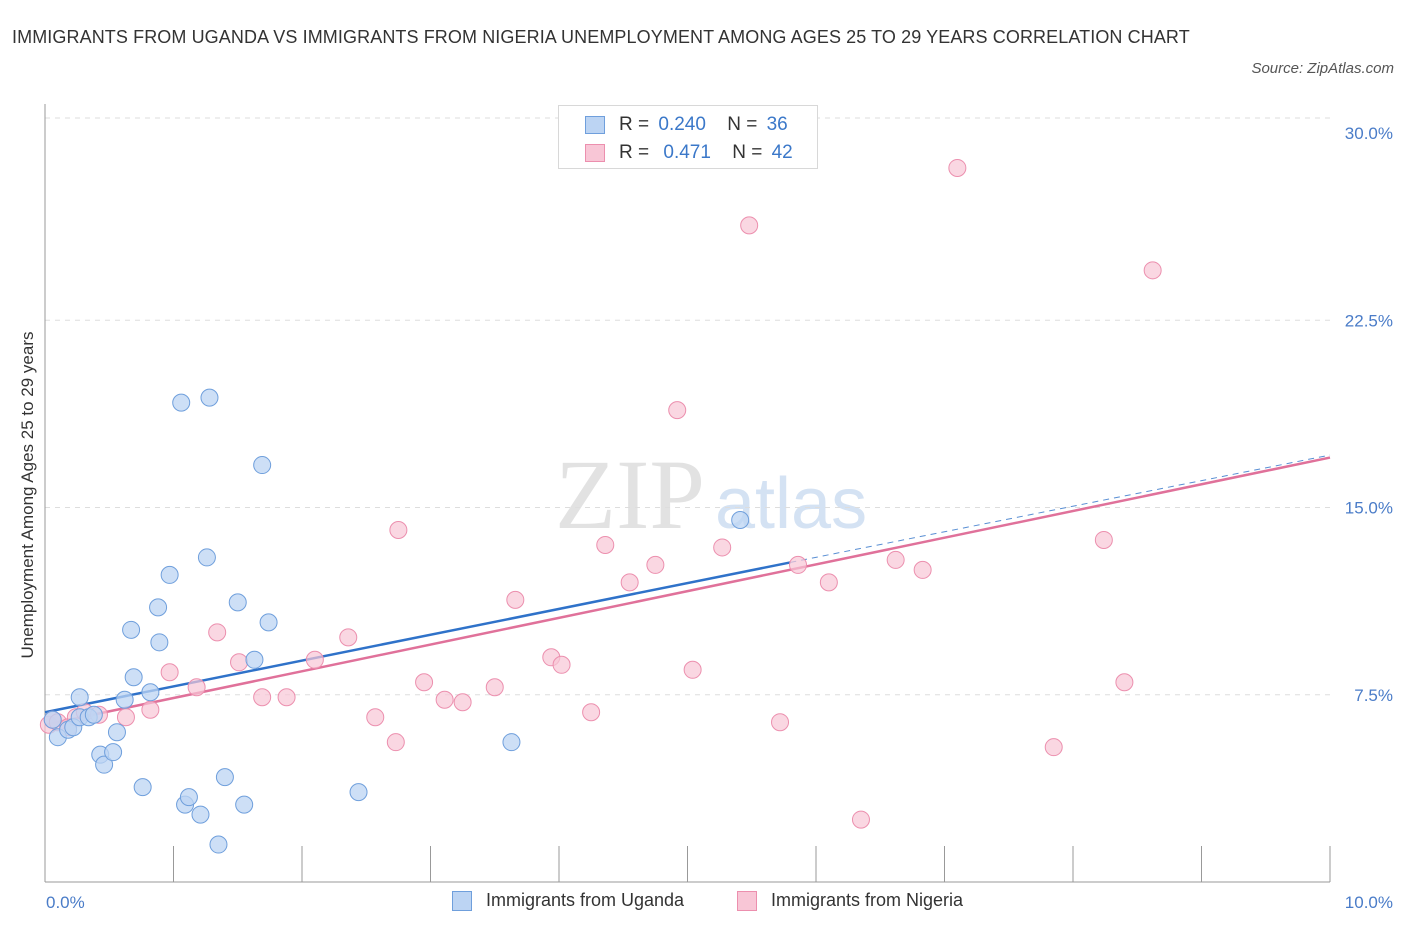 This screenshot has width=1406, height=930. What do you see at coordinates (777, 124) in the screenshot?
I see `n-value: 36` at bounding box center [777, 124].